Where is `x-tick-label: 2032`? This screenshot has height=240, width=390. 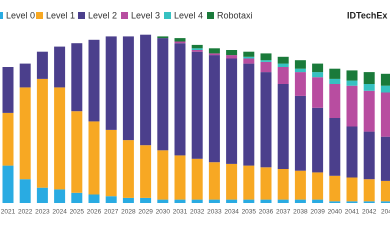
x-tick-label: 2032 is located at coordinates (197, 212).